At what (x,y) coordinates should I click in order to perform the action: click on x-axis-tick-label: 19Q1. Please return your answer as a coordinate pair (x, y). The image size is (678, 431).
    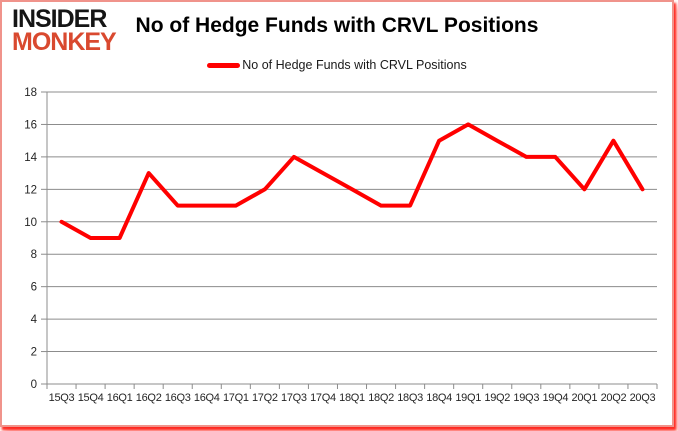
    Looking at the image, I should click on (468, 398).